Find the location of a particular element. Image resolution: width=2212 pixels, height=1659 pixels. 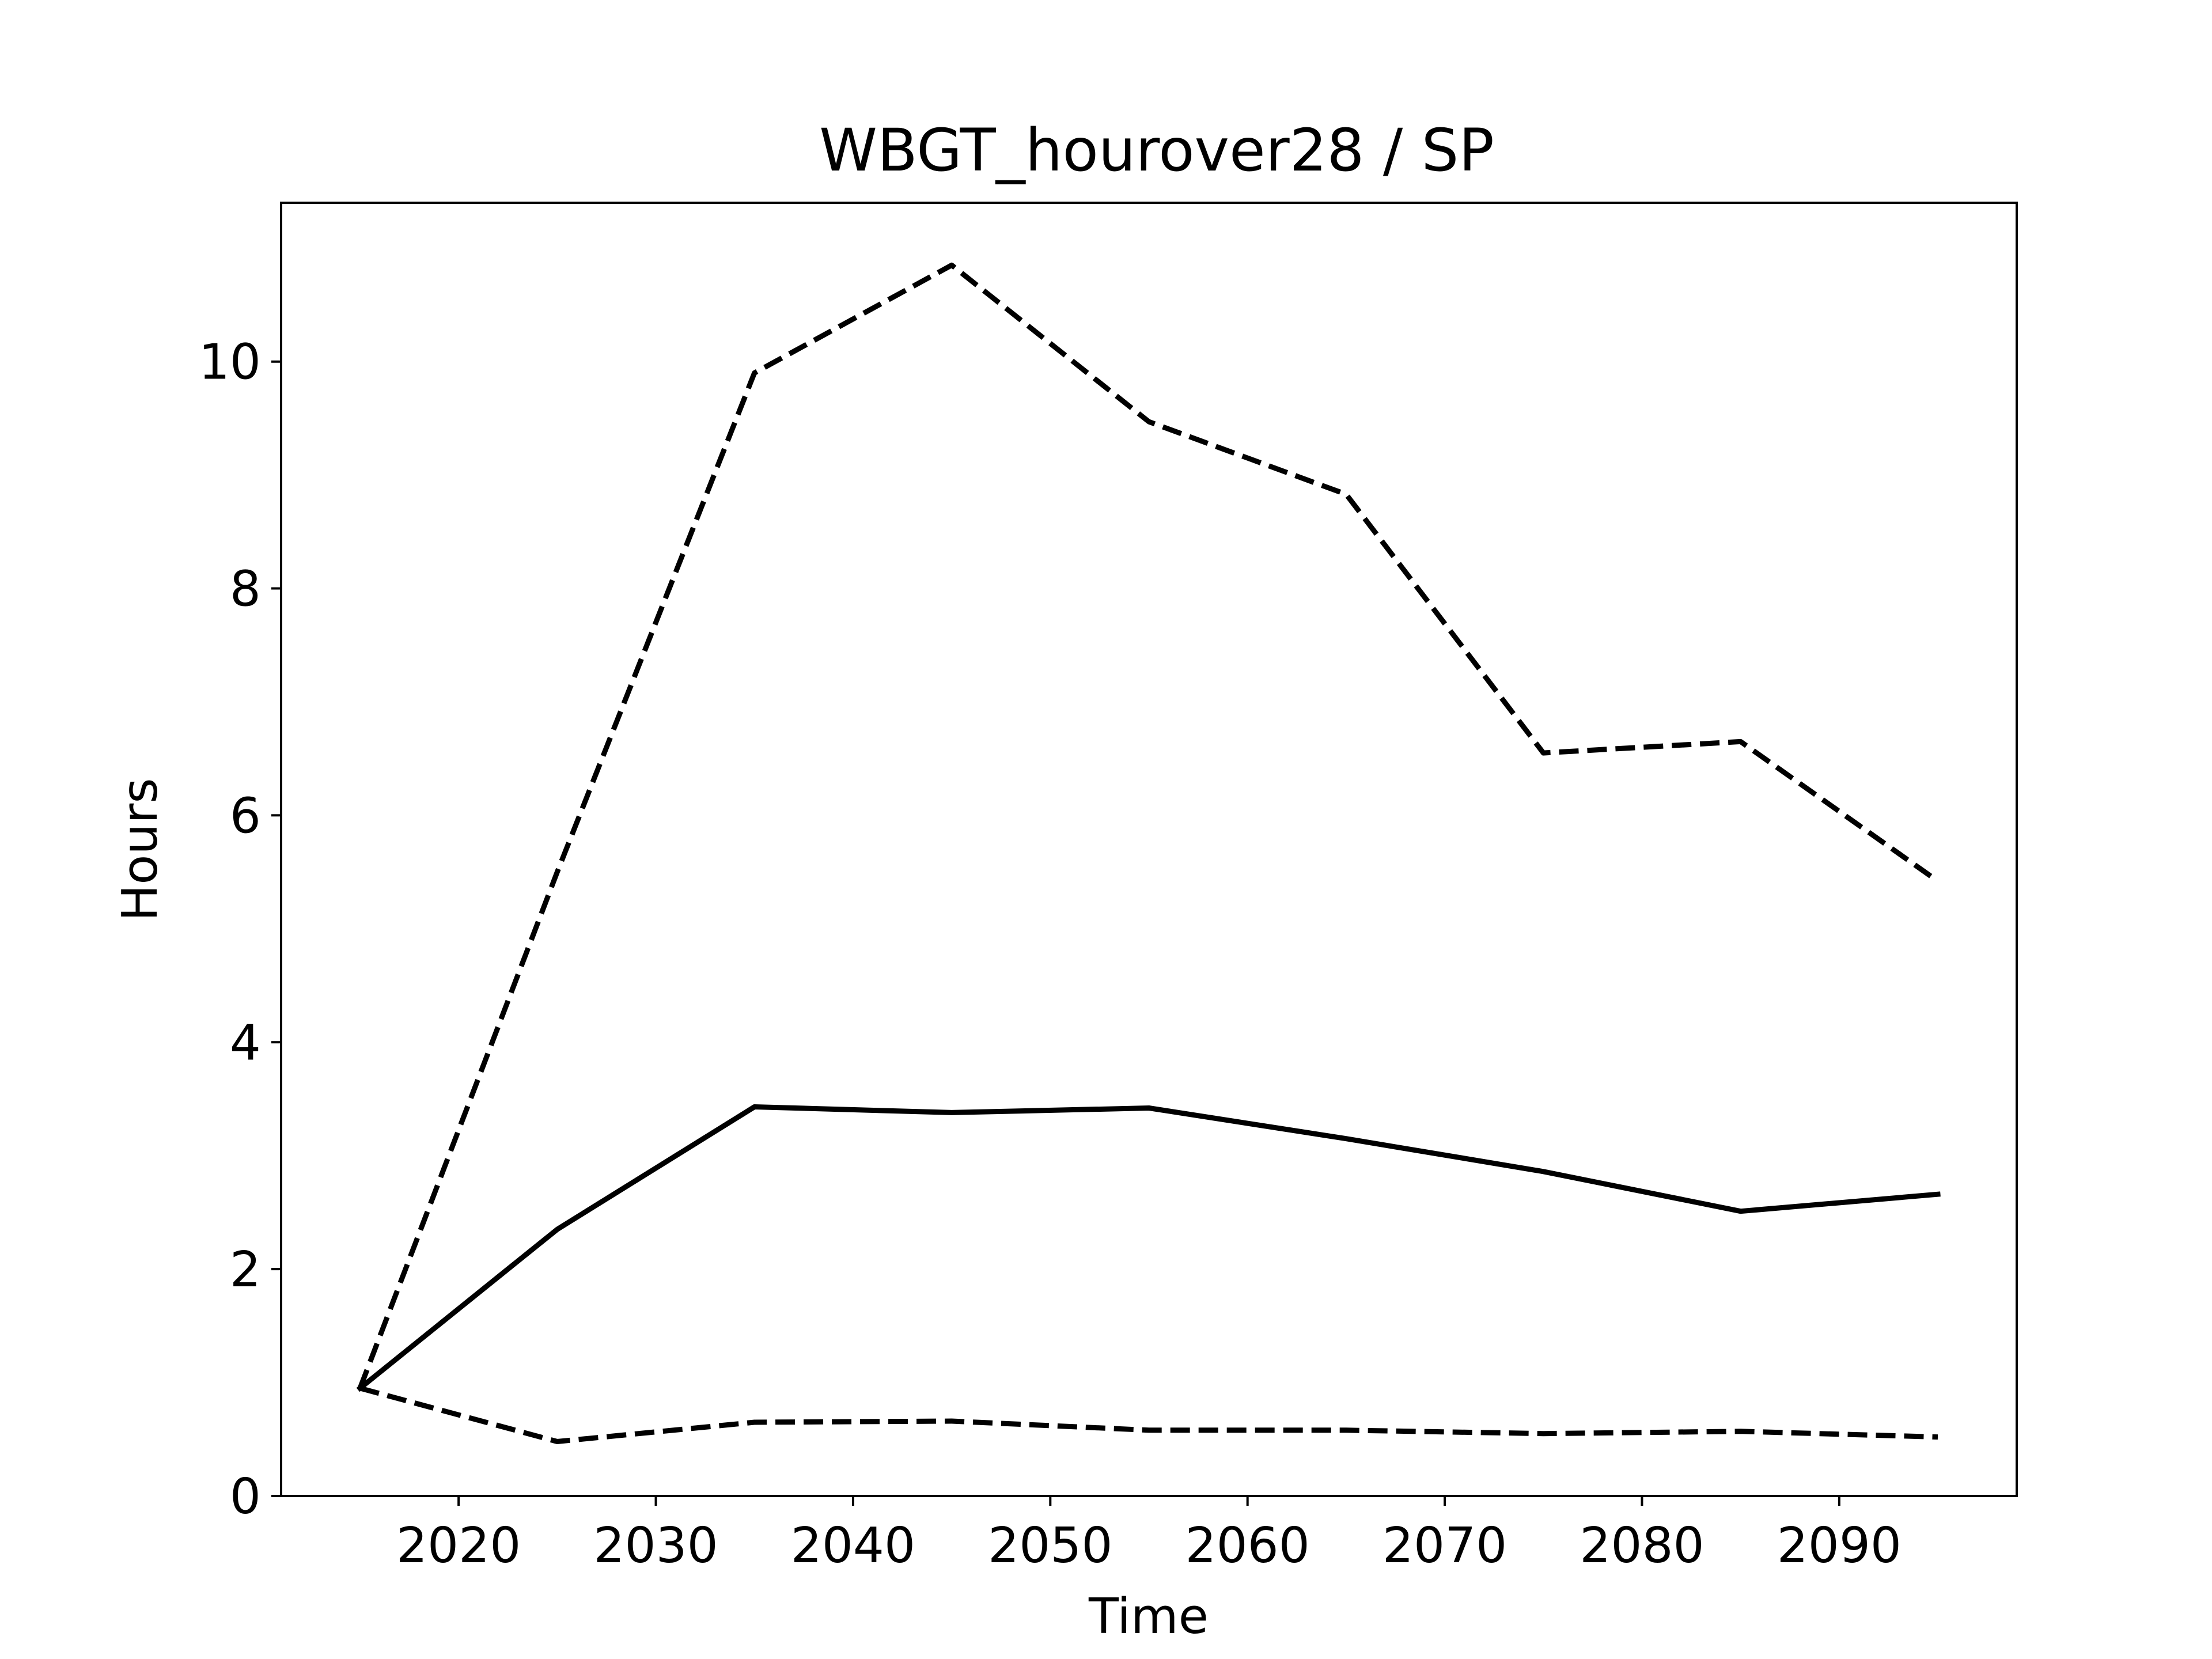

x-tick-label: 2020 is located at coordinates (458, 1545).